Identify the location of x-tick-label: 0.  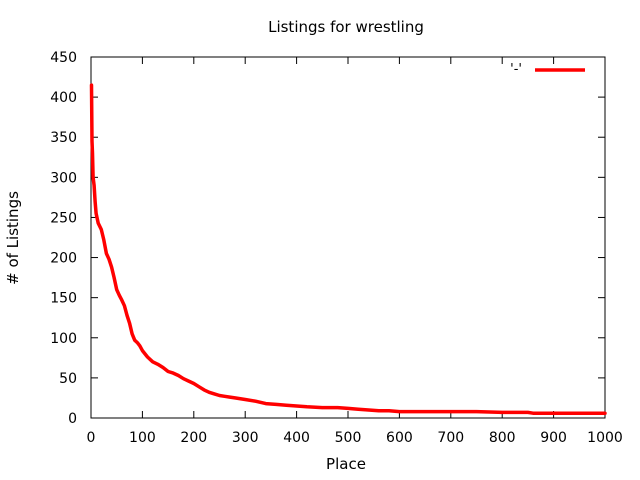
(91, 438).